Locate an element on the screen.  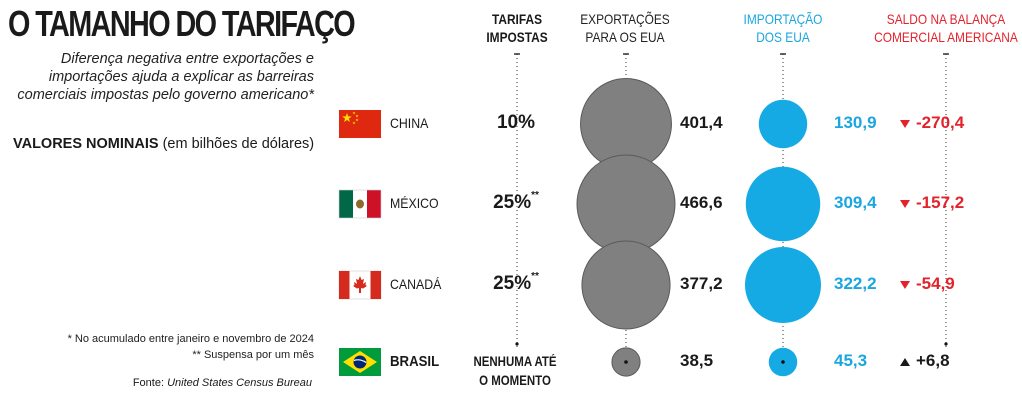
balance-value-0: -270,4 is located at coordinates (940, 122).